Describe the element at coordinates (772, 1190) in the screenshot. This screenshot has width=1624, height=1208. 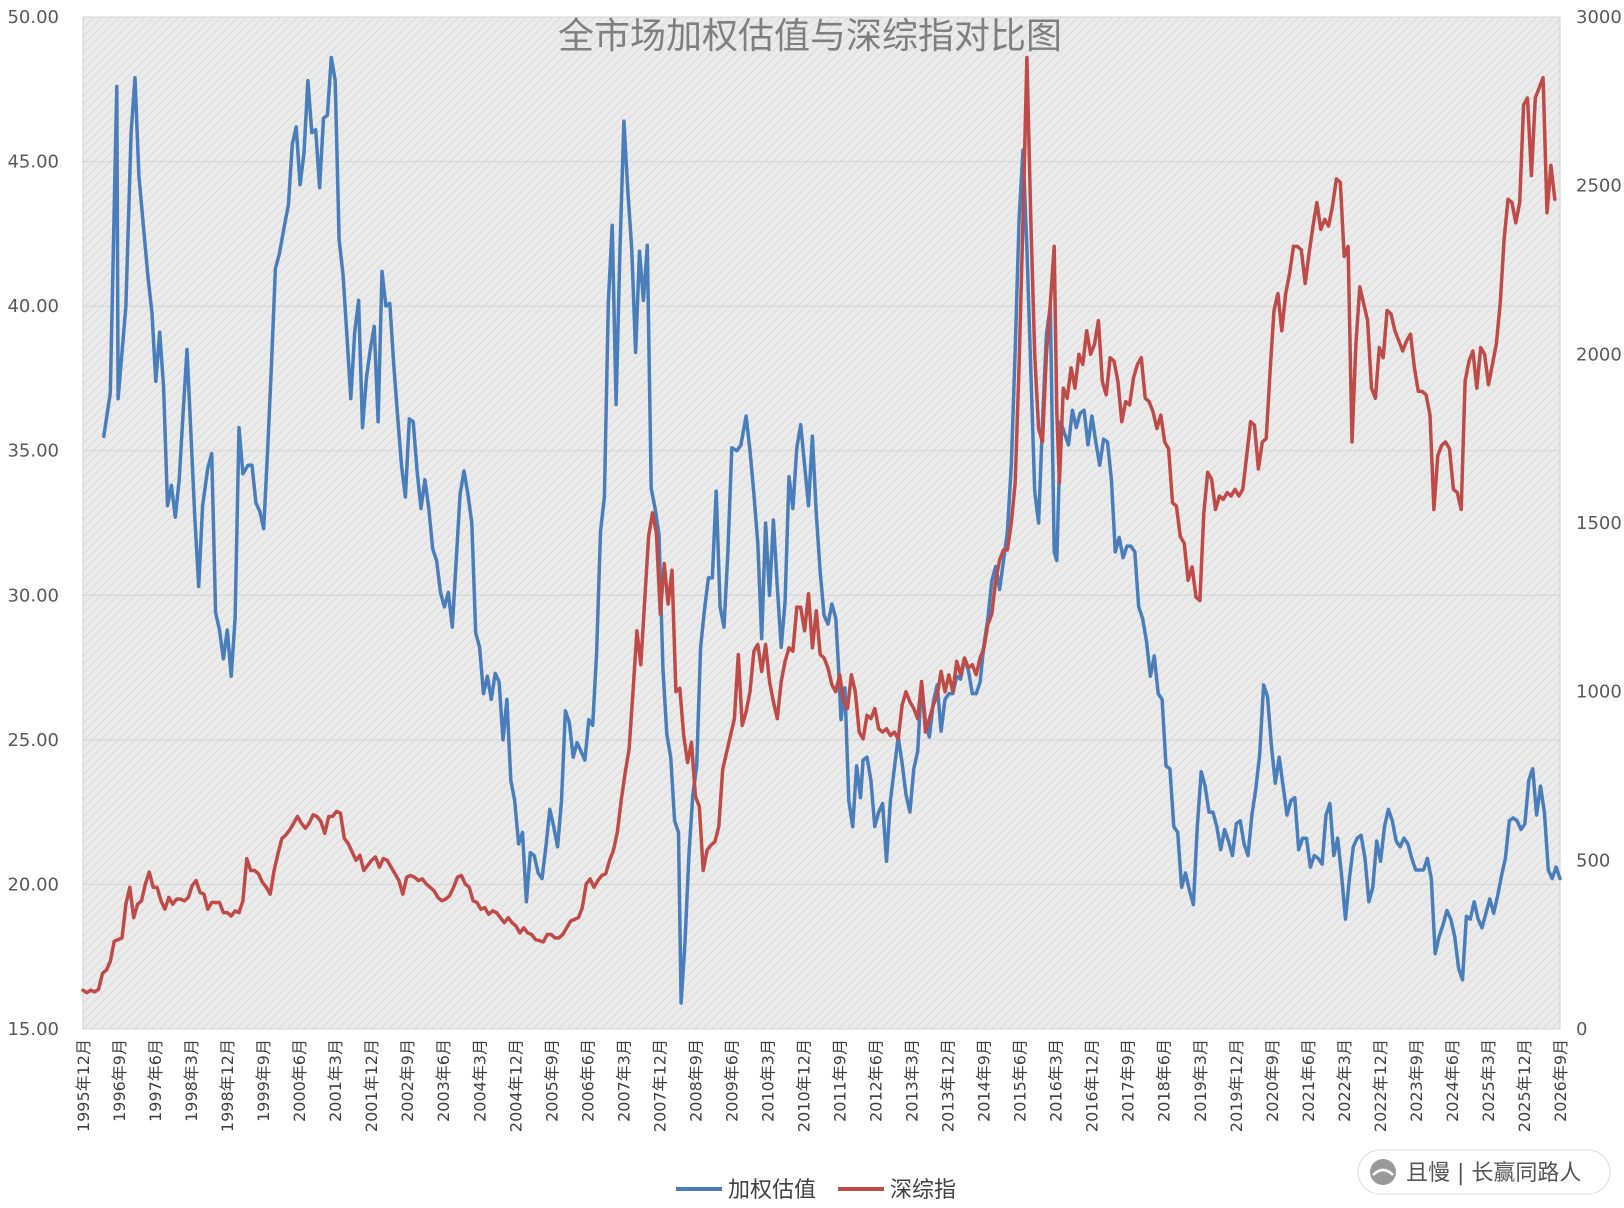
I see `legend-label-valuation: 加权估值` at that location.